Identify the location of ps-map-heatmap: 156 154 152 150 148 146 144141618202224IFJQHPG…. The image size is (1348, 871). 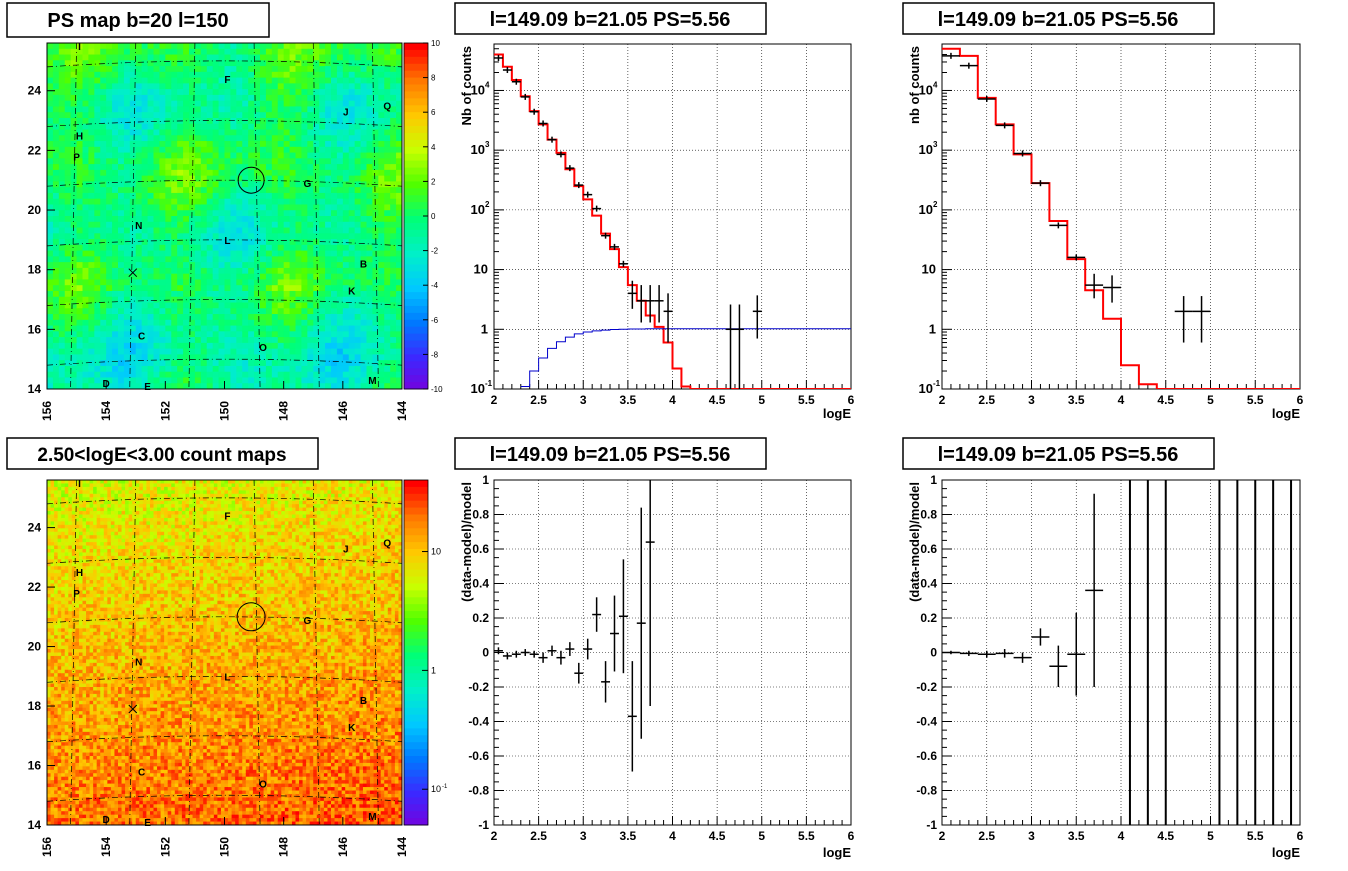
(235, 230).